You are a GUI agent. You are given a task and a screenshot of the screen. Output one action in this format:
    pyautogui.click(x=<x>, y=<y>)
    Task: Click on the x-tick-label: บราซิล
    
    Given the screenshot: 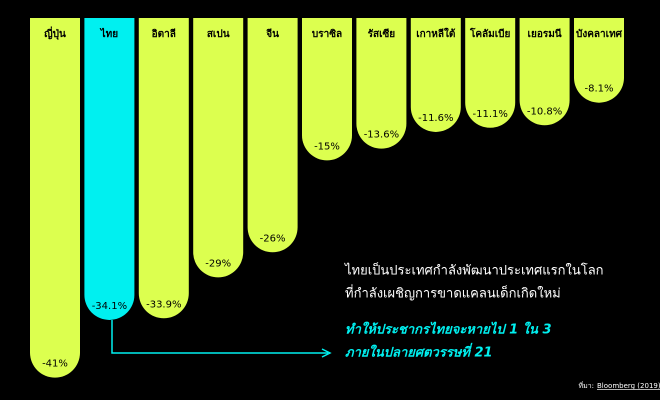 What is the action you would take?
    pyautogui.click(x=327, y=34)
    